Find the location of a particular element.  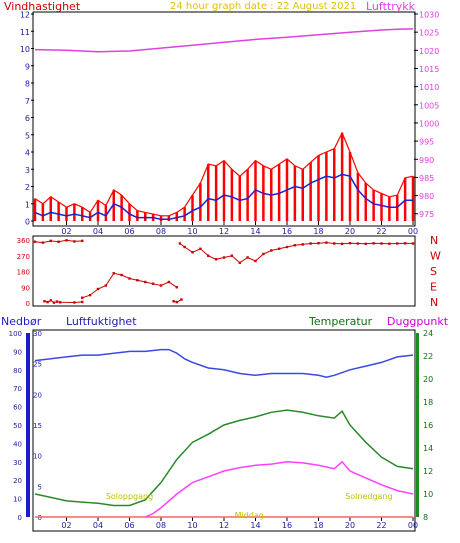

direction-tick-label: 0 is located at coordinates (28, 304).